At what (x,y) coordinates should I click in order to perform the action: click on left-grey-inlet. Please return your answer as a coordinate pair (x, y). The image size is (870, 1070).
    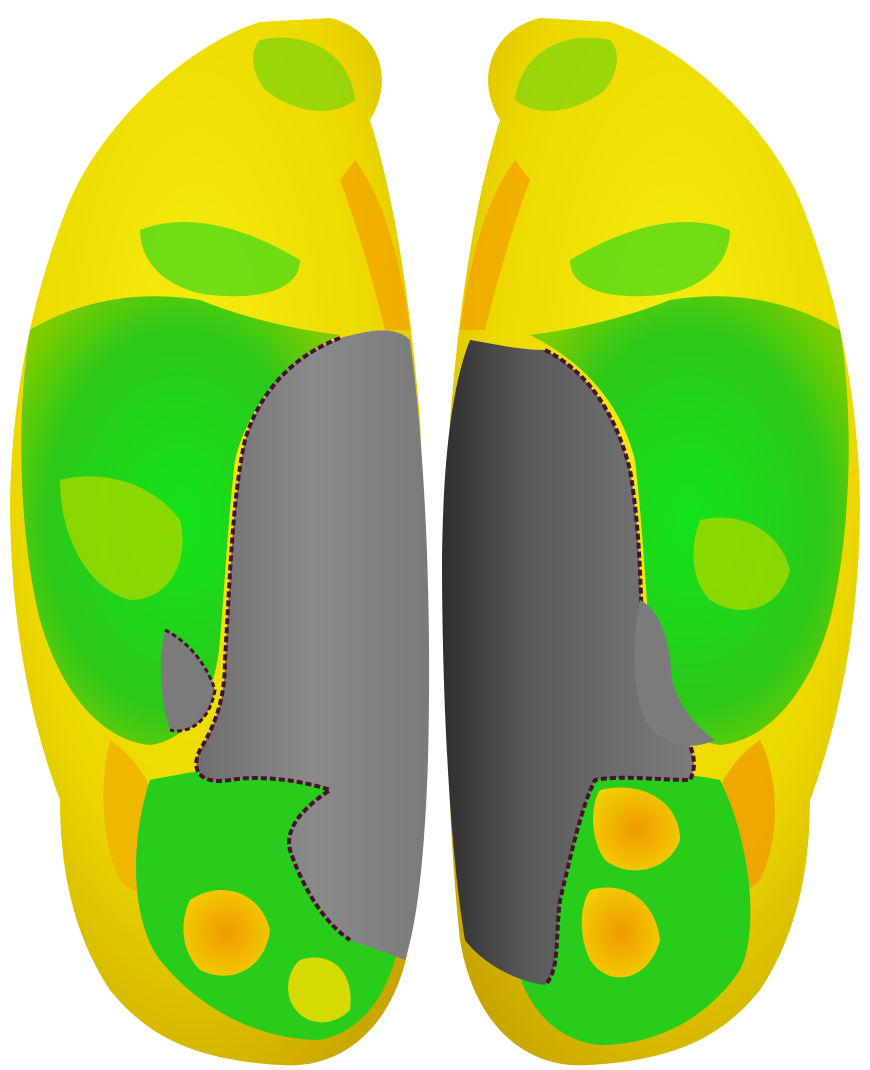
    Looking at the image, I should click on (187, 680).